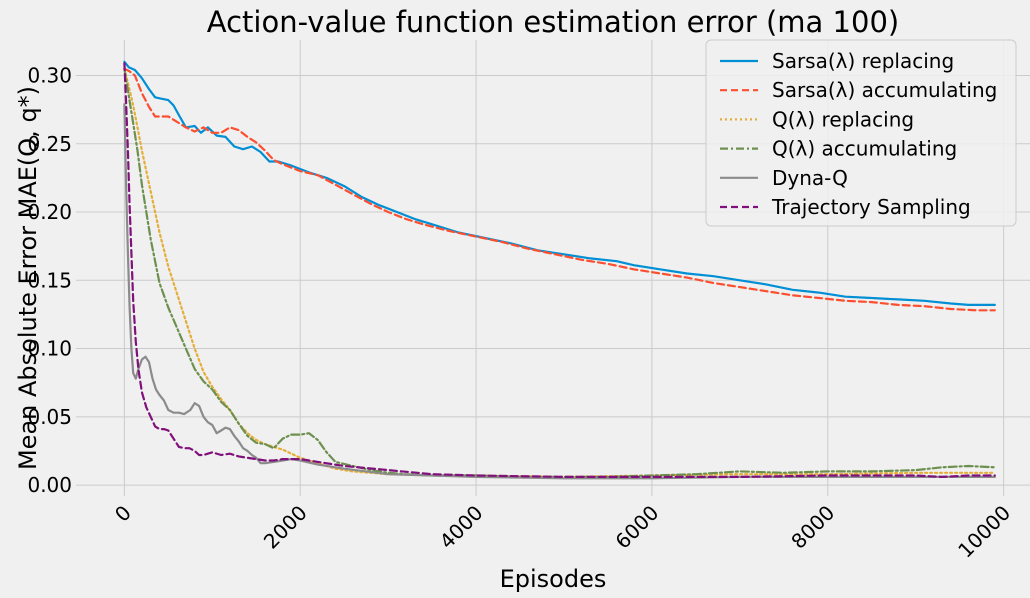  I want to click on legend-entry: Sarsa(λ) accumulating, so click(884, 90).